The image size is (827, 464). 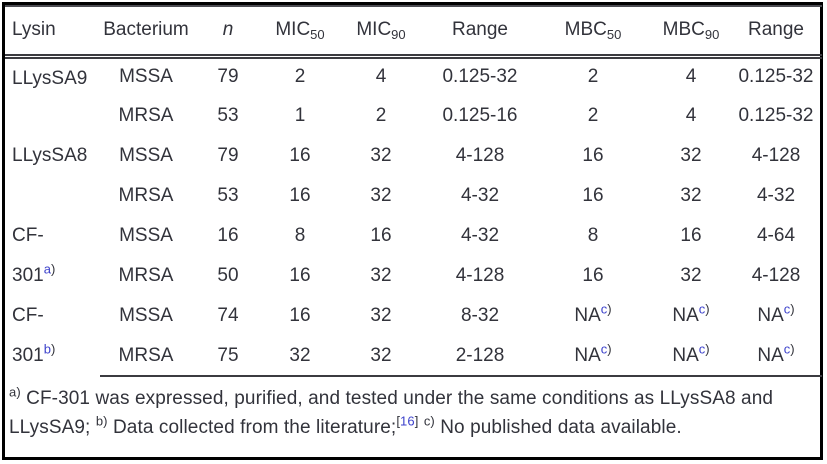 What do you see at coordinates (300, 77) in the screenshot?
I see `mic50-cell: 2` at bounding box center [300, 77].